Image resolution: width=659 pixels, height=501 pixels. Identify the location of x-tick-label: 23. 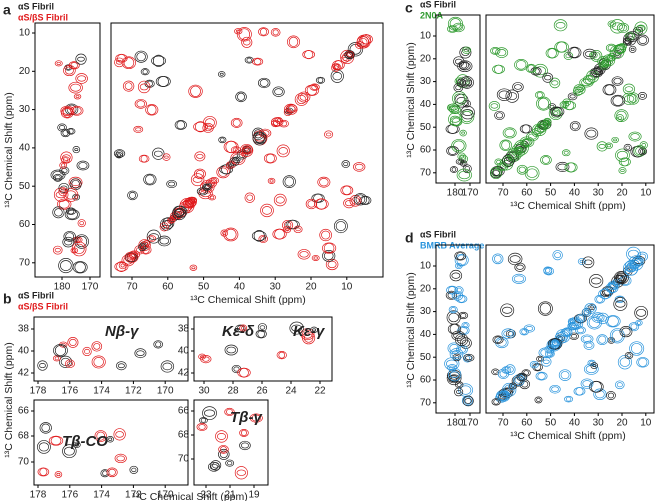
(206, 495).